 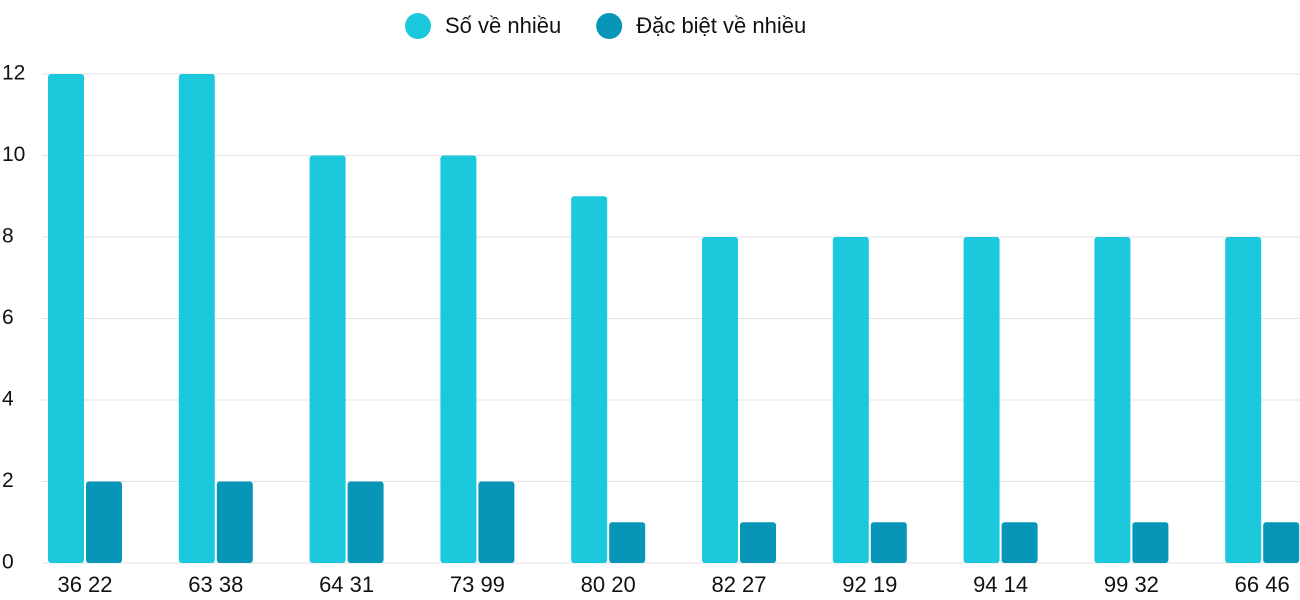 I want to click on y-tick-label: 4, so click(x=8, y=399).